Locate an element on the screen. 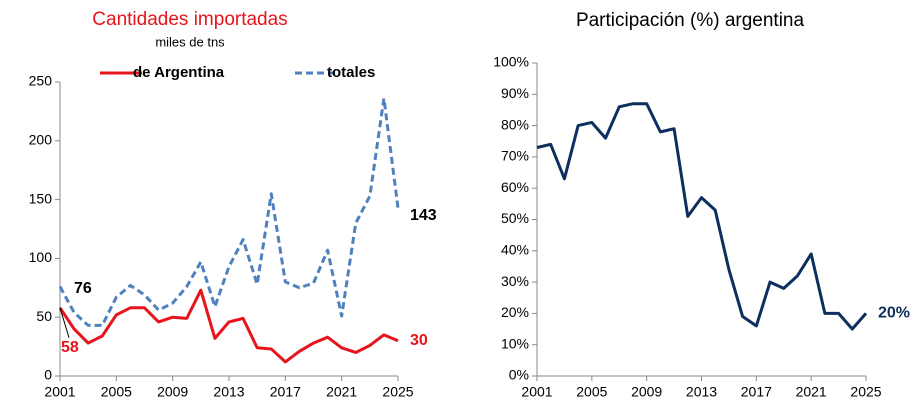 This screenshot has width=914, height=403. value-label: 58 is located at coordinates (70, 347).